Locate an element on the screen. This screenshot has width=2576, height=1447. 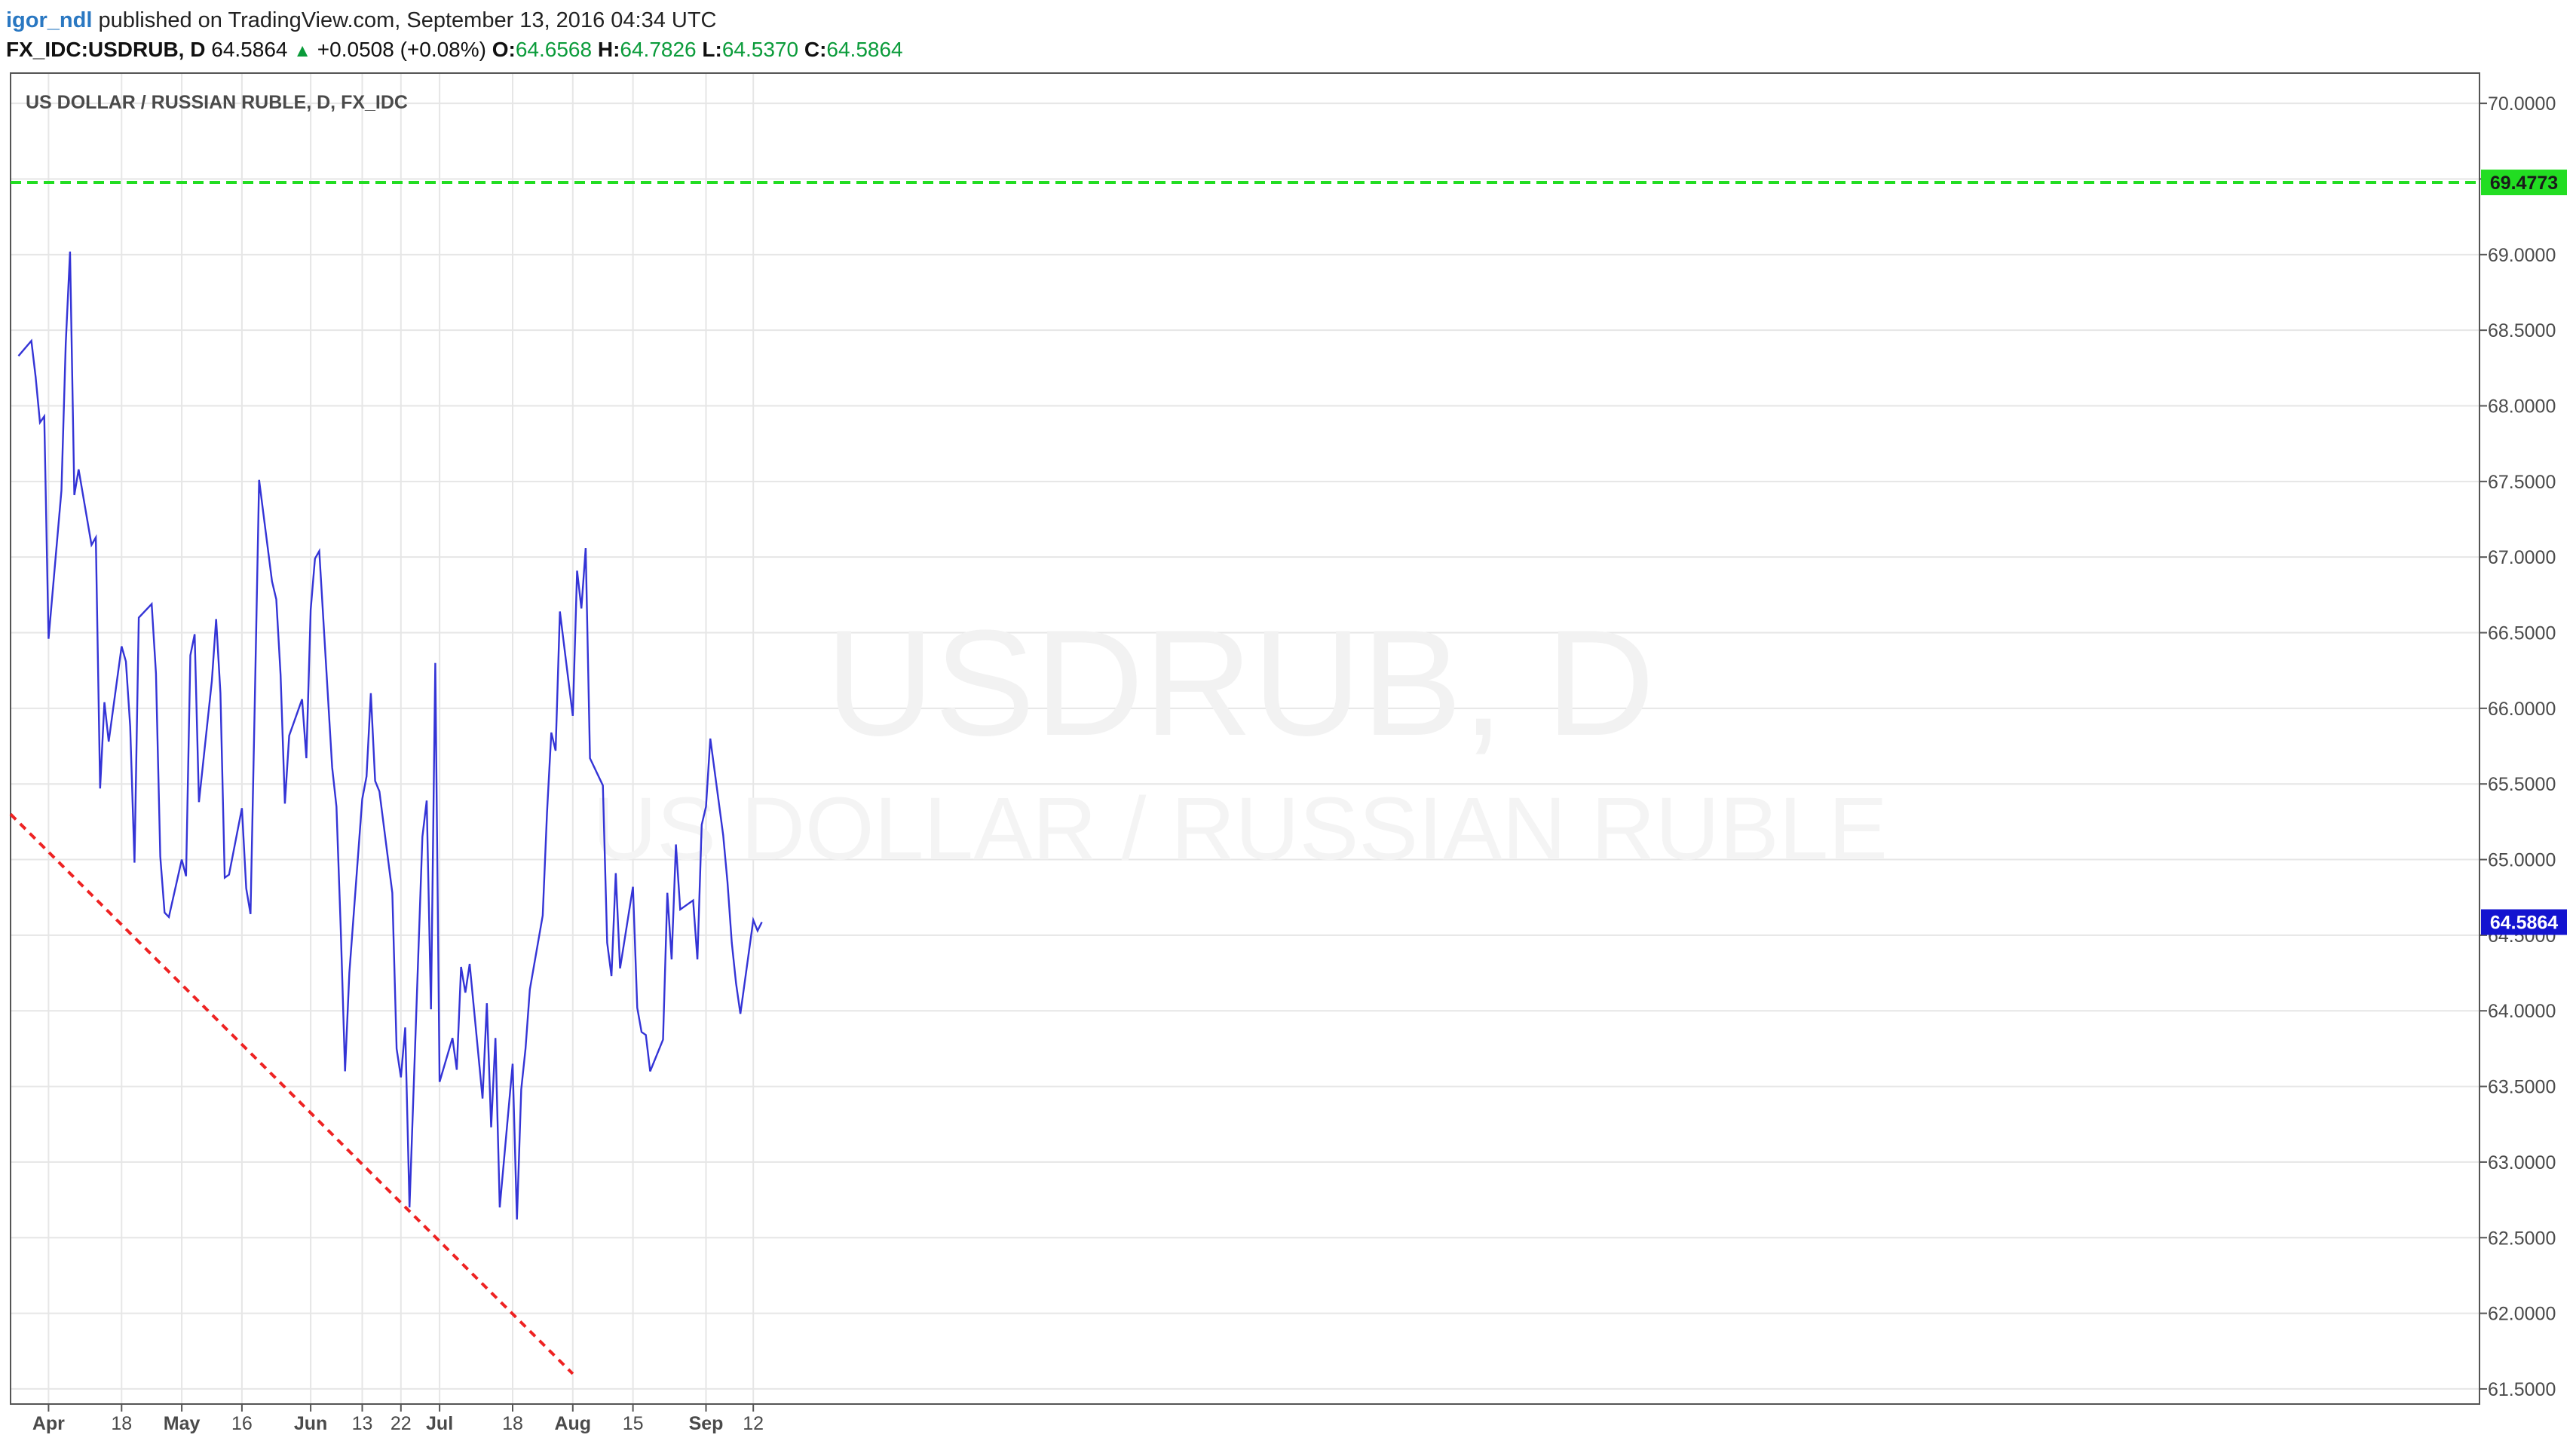
price-tick-label: 70.0000 is located at coordinates (2522, 104).